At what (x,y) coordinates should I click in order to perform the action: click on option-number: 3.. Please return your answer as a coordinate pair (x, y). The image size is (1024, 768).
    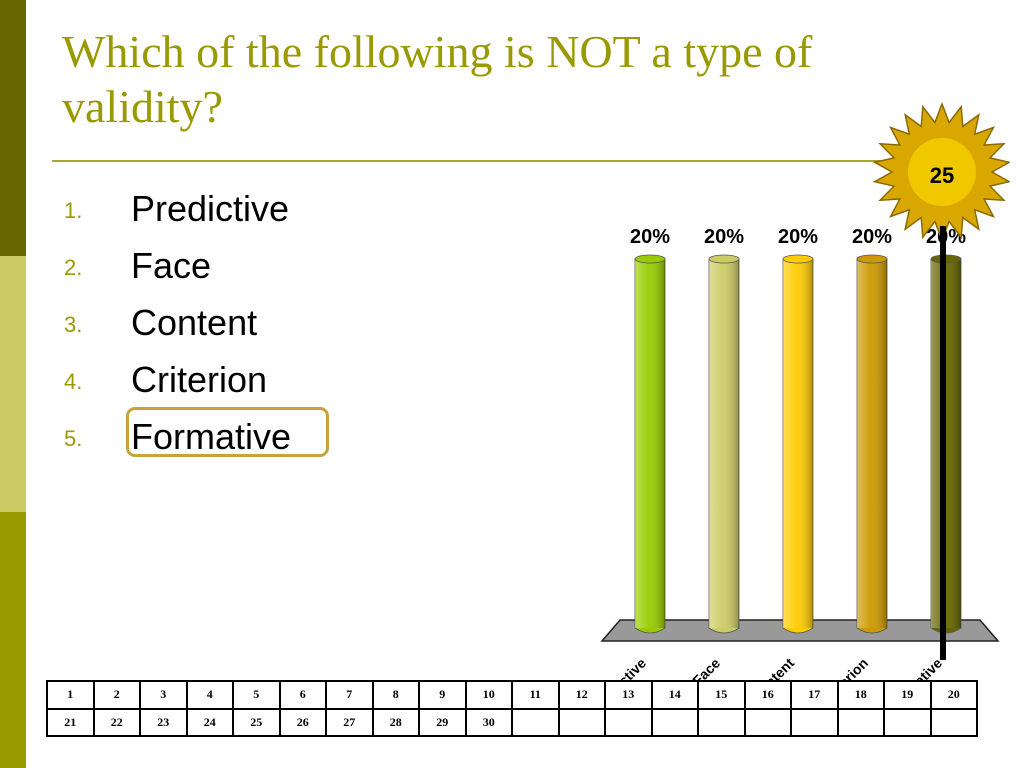
    Looking at the image, I should click on (73, 324).